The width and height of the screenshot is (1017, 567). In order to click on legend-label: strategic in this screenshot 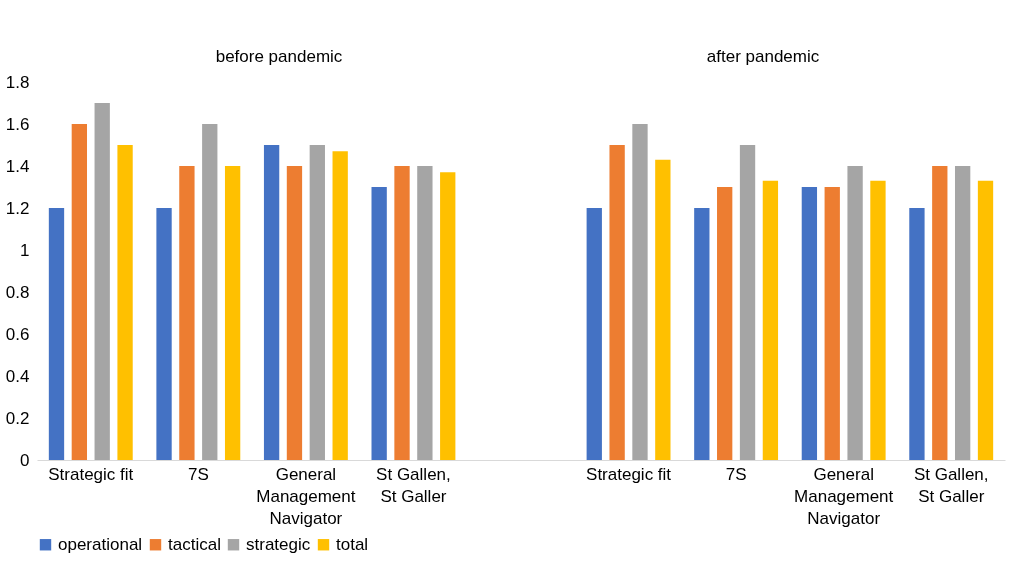, I will do `click(278, 544)`.